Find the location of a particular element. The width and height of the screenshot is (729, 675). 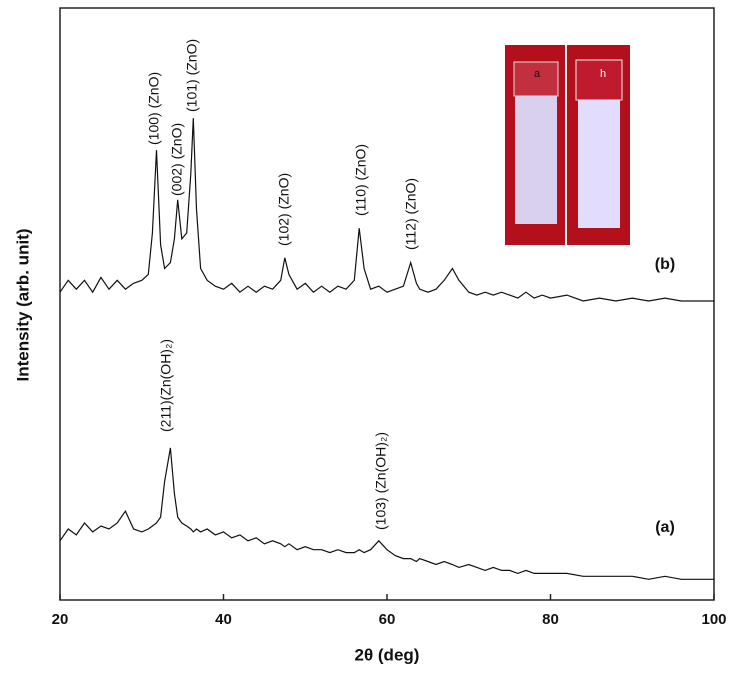

peak-annotation: (002) (ZnO) is located at coordinates (177, 159).